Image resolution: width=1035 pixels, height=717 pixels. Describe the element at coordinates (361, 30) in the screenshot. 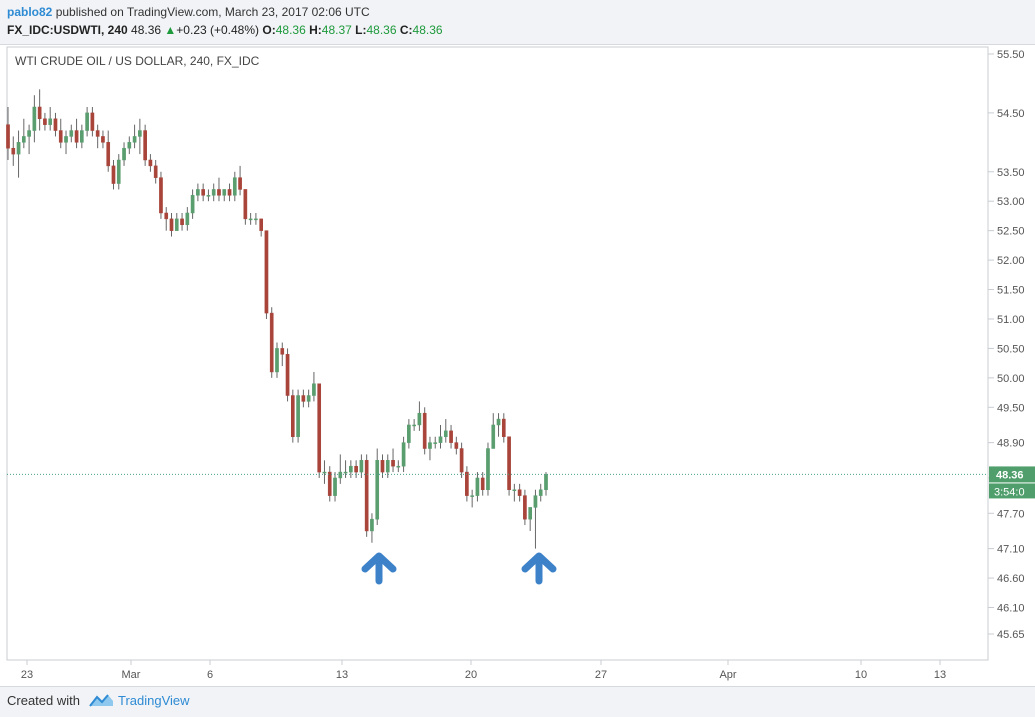

I see `low-label: L:` at that location.